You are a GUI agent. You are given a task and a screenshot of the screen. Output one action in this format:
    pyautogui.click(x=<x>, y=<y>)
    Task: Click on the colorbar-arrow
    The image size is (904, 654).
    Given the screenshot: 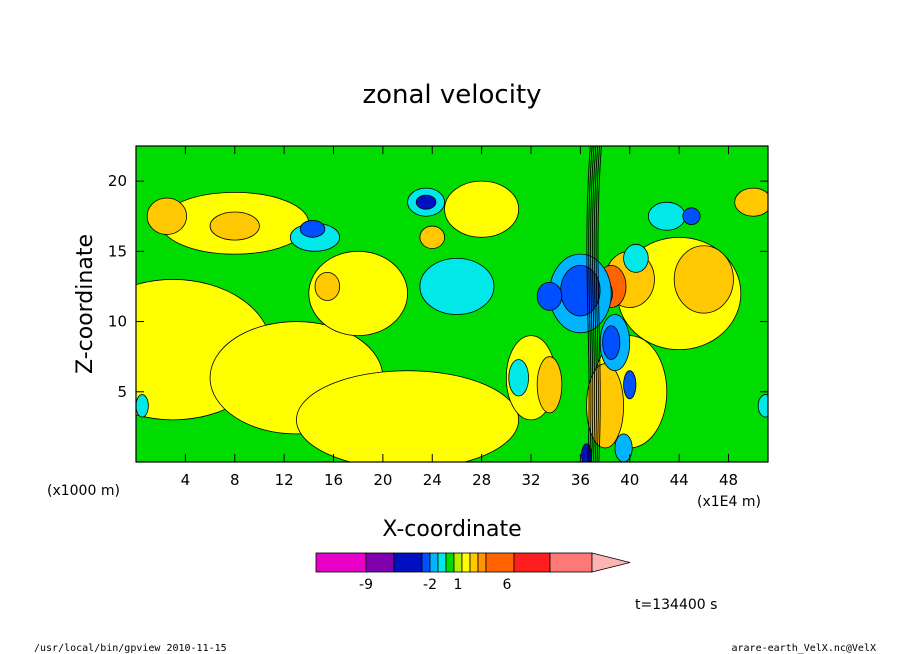 What is the action you would take?
    pyautogui.click(x=611, y=562)
    